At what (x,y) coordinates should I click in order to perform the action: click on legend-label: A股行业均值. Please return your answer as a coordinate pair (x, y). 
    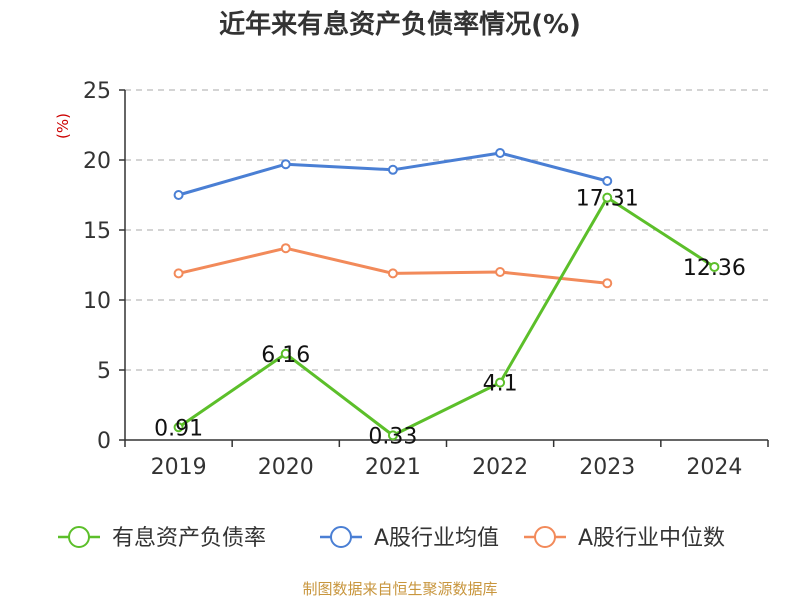
    Looking at the image, I should click on (436, 538).